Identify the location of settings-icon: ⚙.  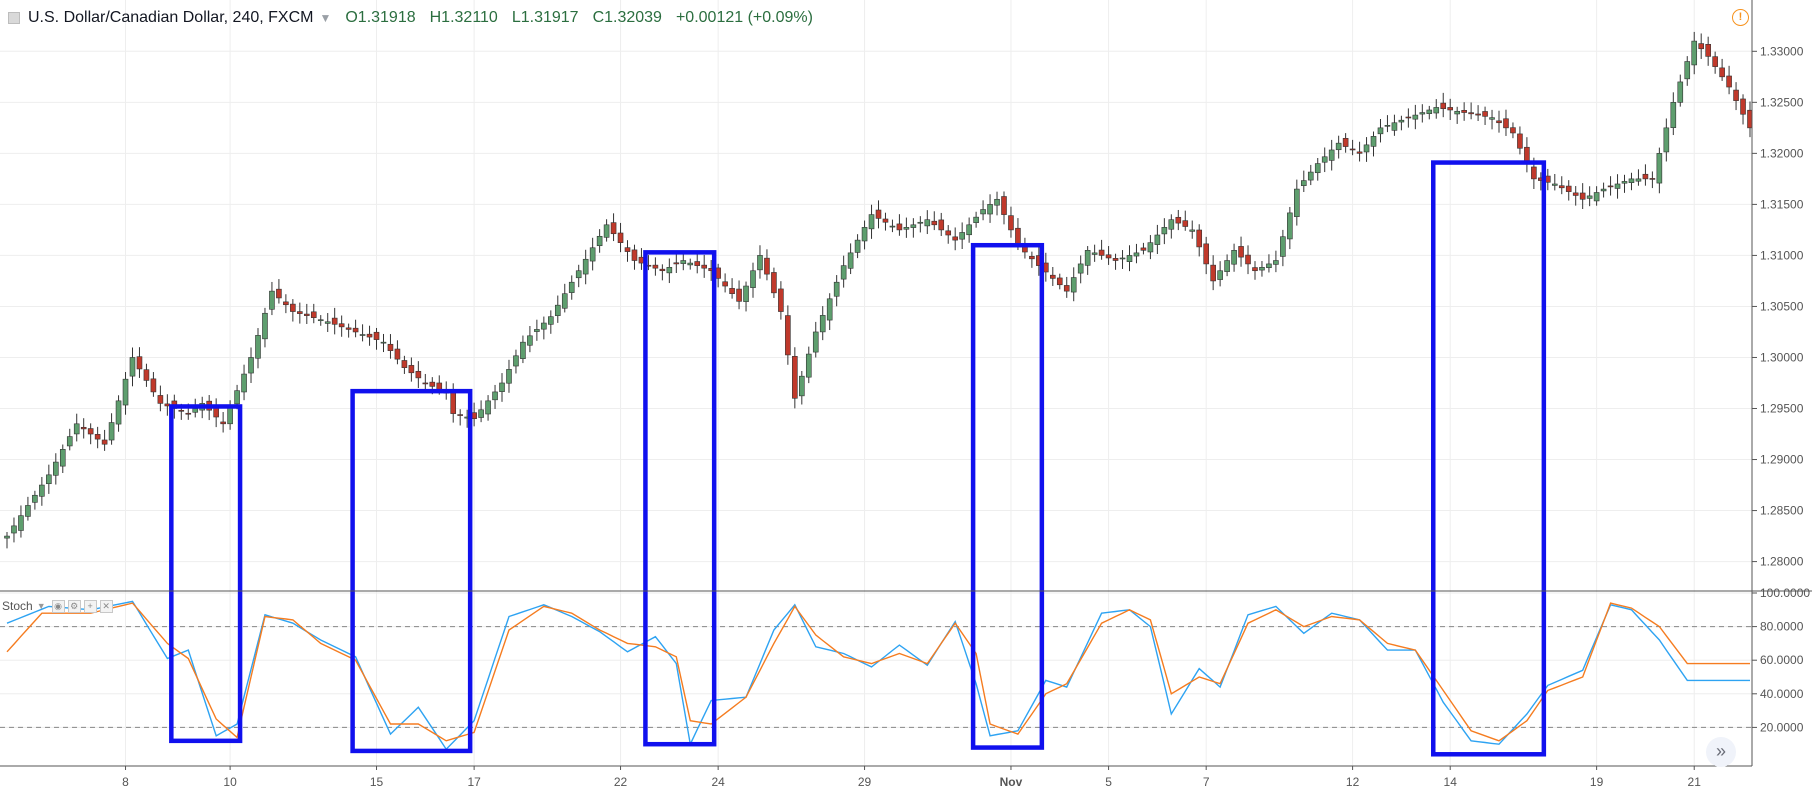
(74, 606).